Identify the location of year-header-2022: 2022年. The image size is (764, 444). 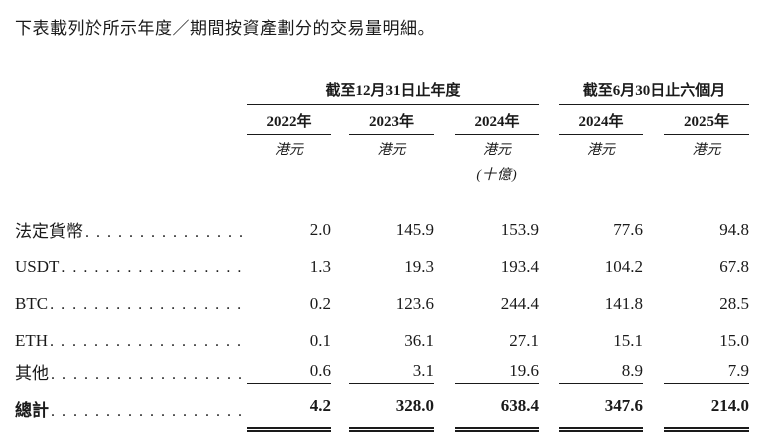
(289, 120).